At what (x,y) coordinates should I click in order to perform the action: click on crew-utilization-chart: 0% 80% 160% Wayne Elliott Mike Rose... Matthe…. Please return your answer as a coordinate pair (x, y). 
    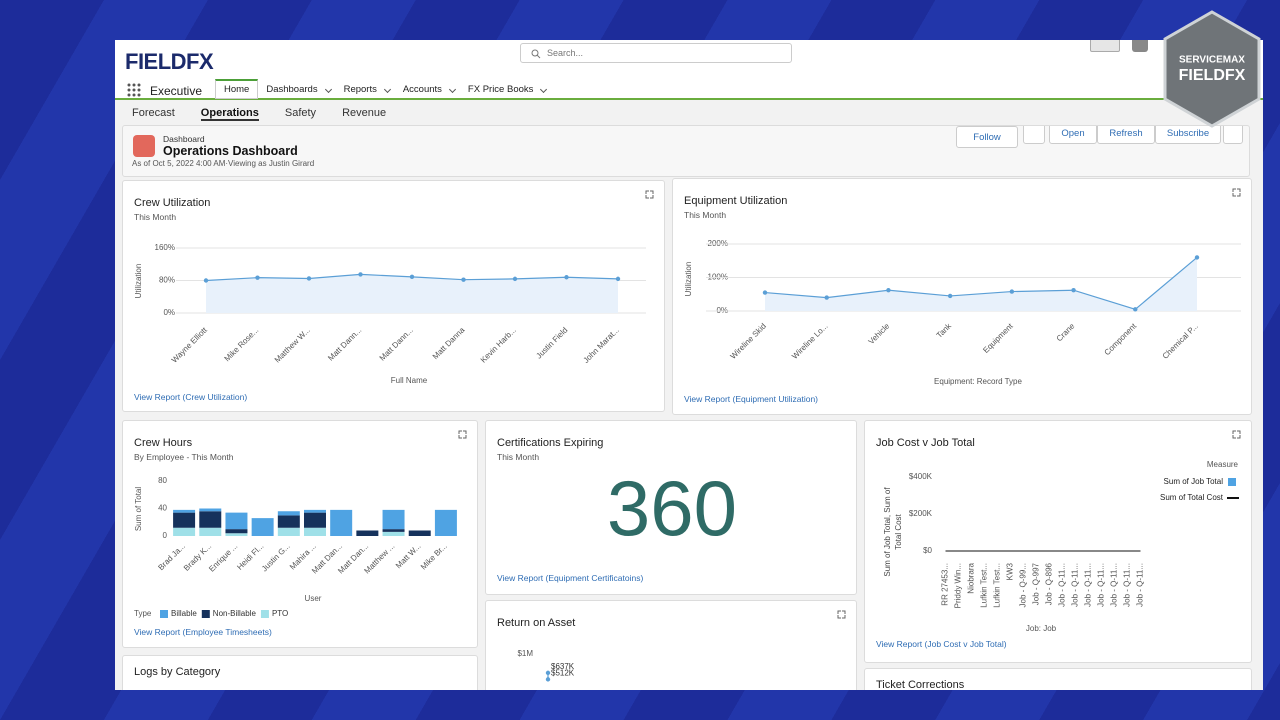
    Looking at the image, I should click on (390, 314).